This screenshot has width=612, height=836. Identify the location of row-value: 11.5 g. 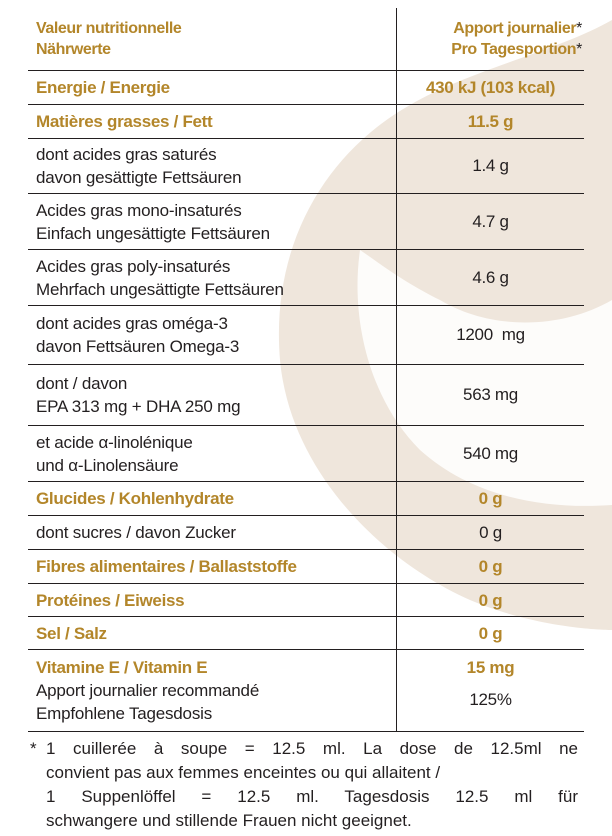
(490, 121).